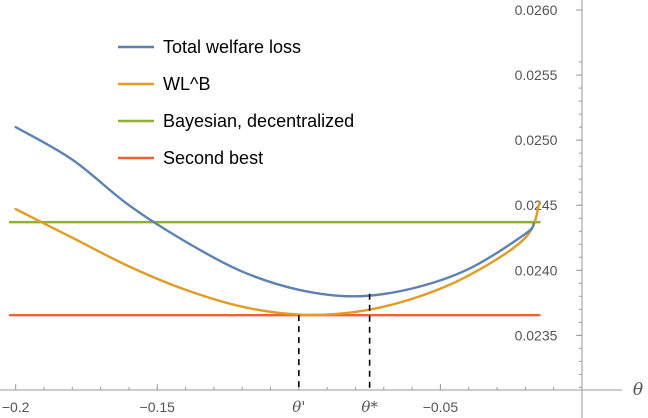 Image resolution: width=648 pixels, height=418 pixels. I want to click on marker-label-2: θ*, so click(369, 407).